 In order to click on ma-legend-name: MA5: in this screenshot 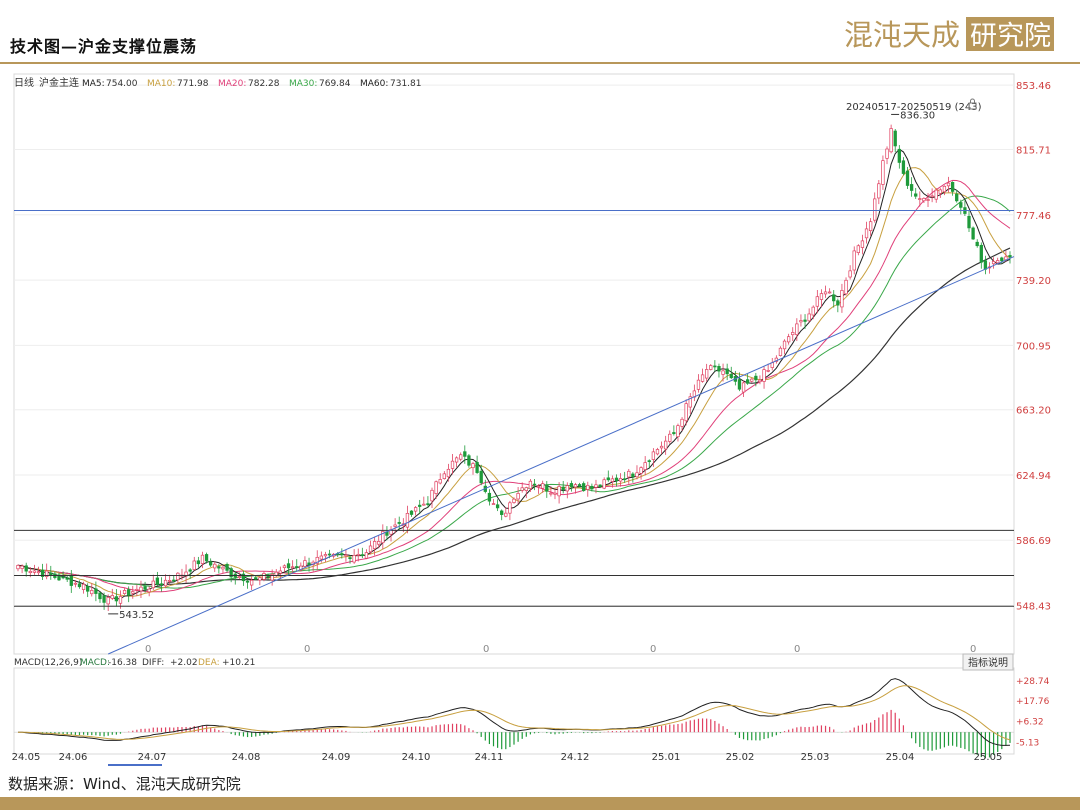, I will do `click(93, 84)`.